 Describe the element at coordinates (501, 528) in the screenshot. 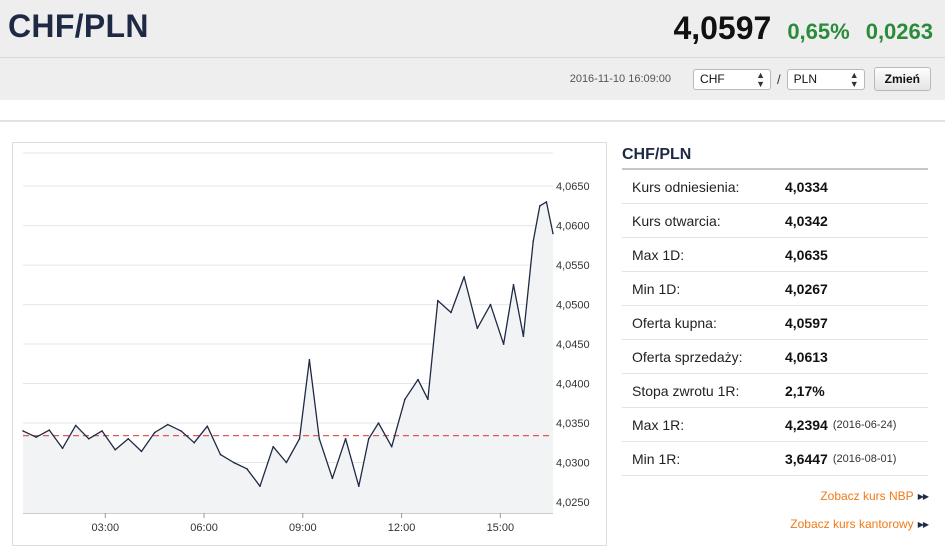

I see `x-tick-label: 15:00` at that location.